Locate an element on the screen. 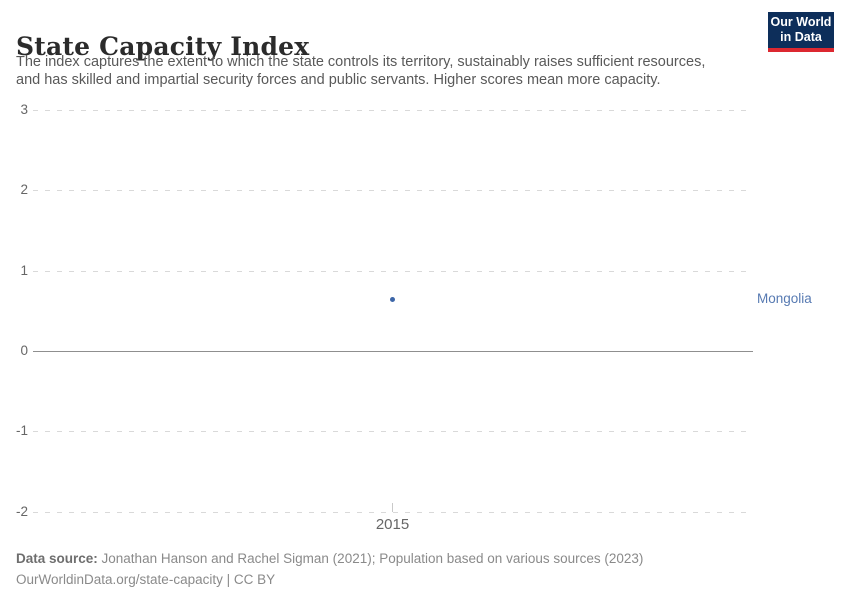  owid-logo: Our World in Data is located at coordinates (801, 32).